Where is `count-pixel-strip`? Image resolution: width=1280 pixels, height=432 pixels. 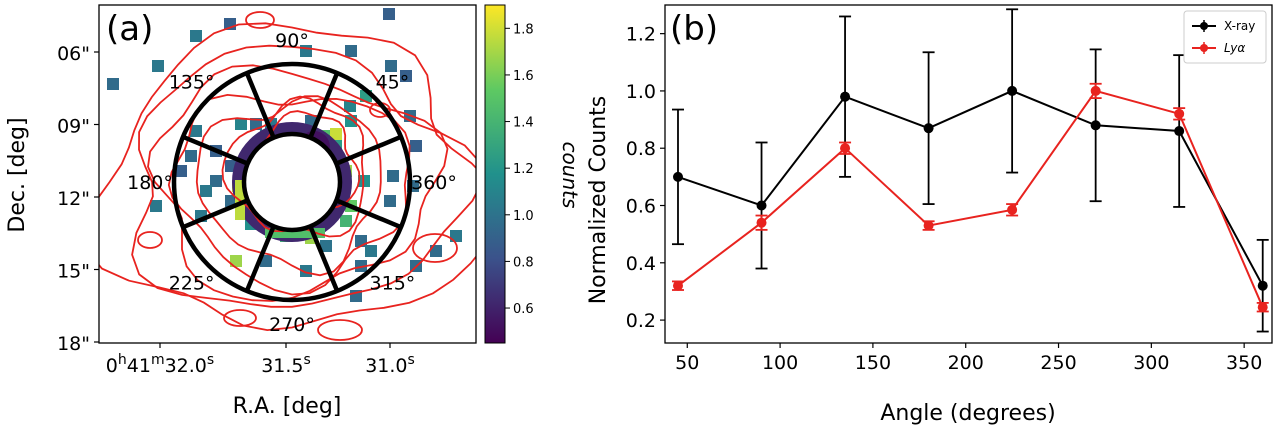
count-pixel-strip is located at coordinates (295, 233).